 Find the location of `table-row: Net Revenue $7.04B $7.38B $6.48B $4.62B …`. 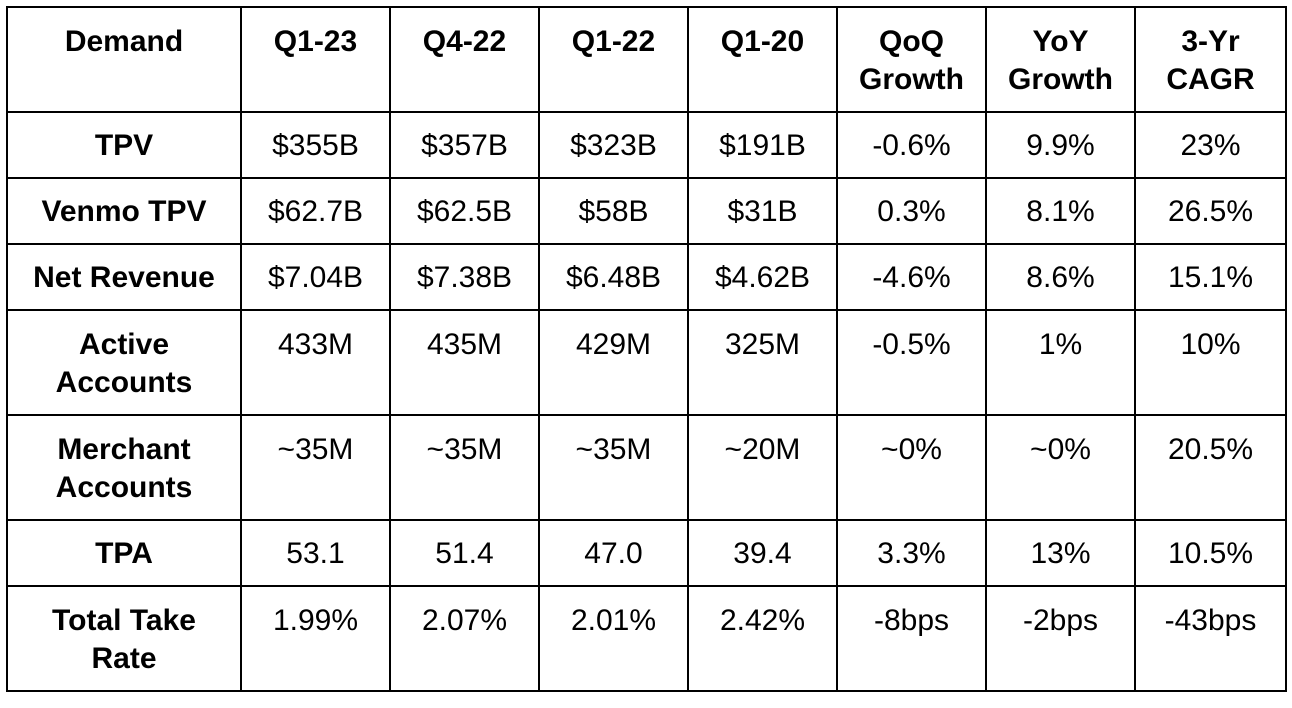

table-row: Net Revenue $7.04B $7.38B $6.48B $4.62B … is located at coordinates (646, 277).